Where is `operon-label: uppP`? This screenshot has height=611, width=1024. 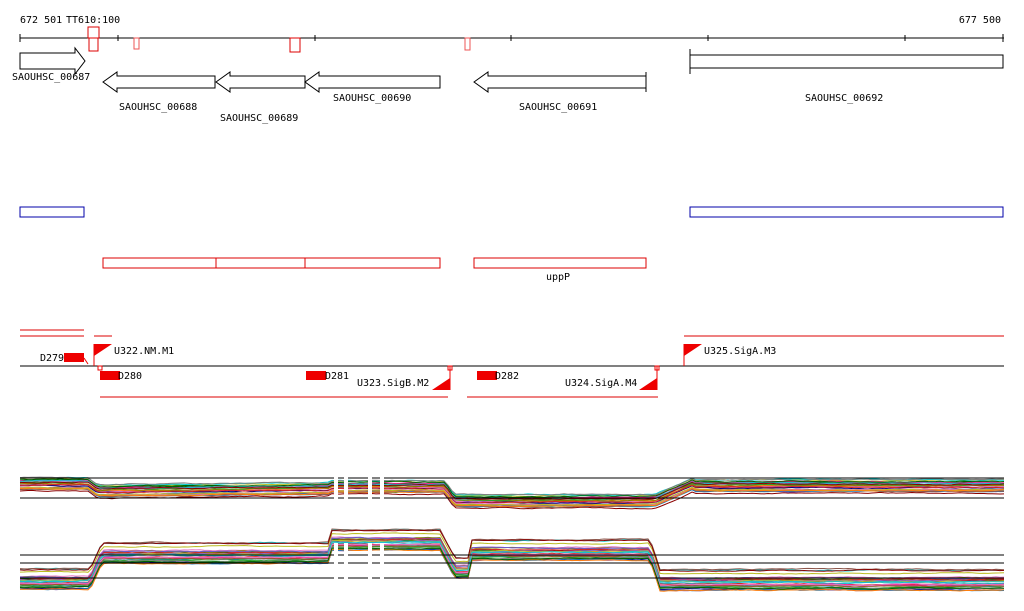
operon-label: uppP is located at coordinates (558, 277).